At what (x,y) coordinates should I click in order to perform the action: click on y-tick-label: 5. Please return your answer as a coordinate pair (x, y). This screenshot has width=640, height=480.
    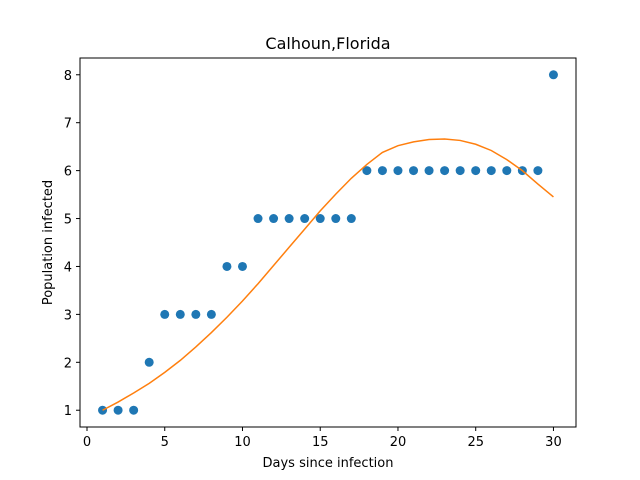
    Looking at the image, I should click on (68, 220).